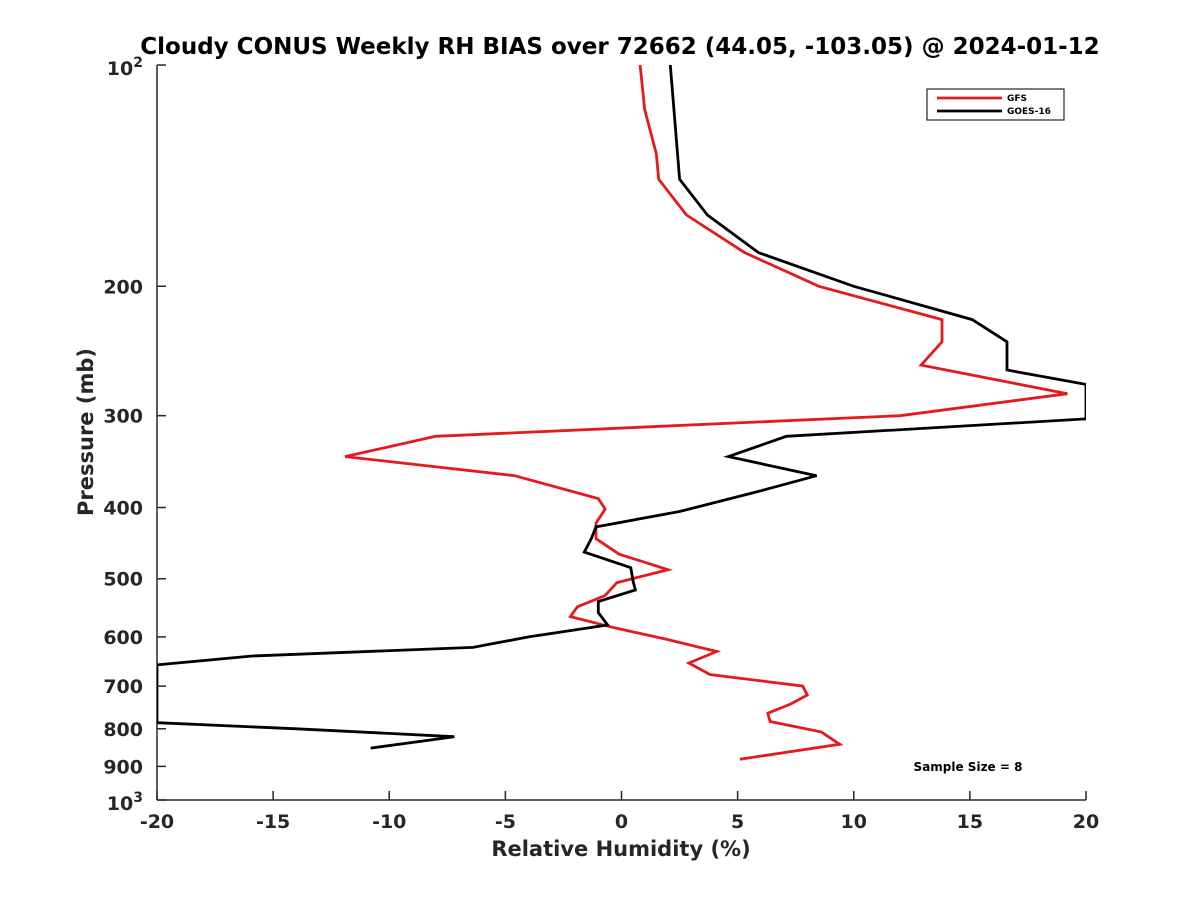  I want to click on x-axis: -20 -15 -10 -5 0 5 10 15 20, so click(619, 812).